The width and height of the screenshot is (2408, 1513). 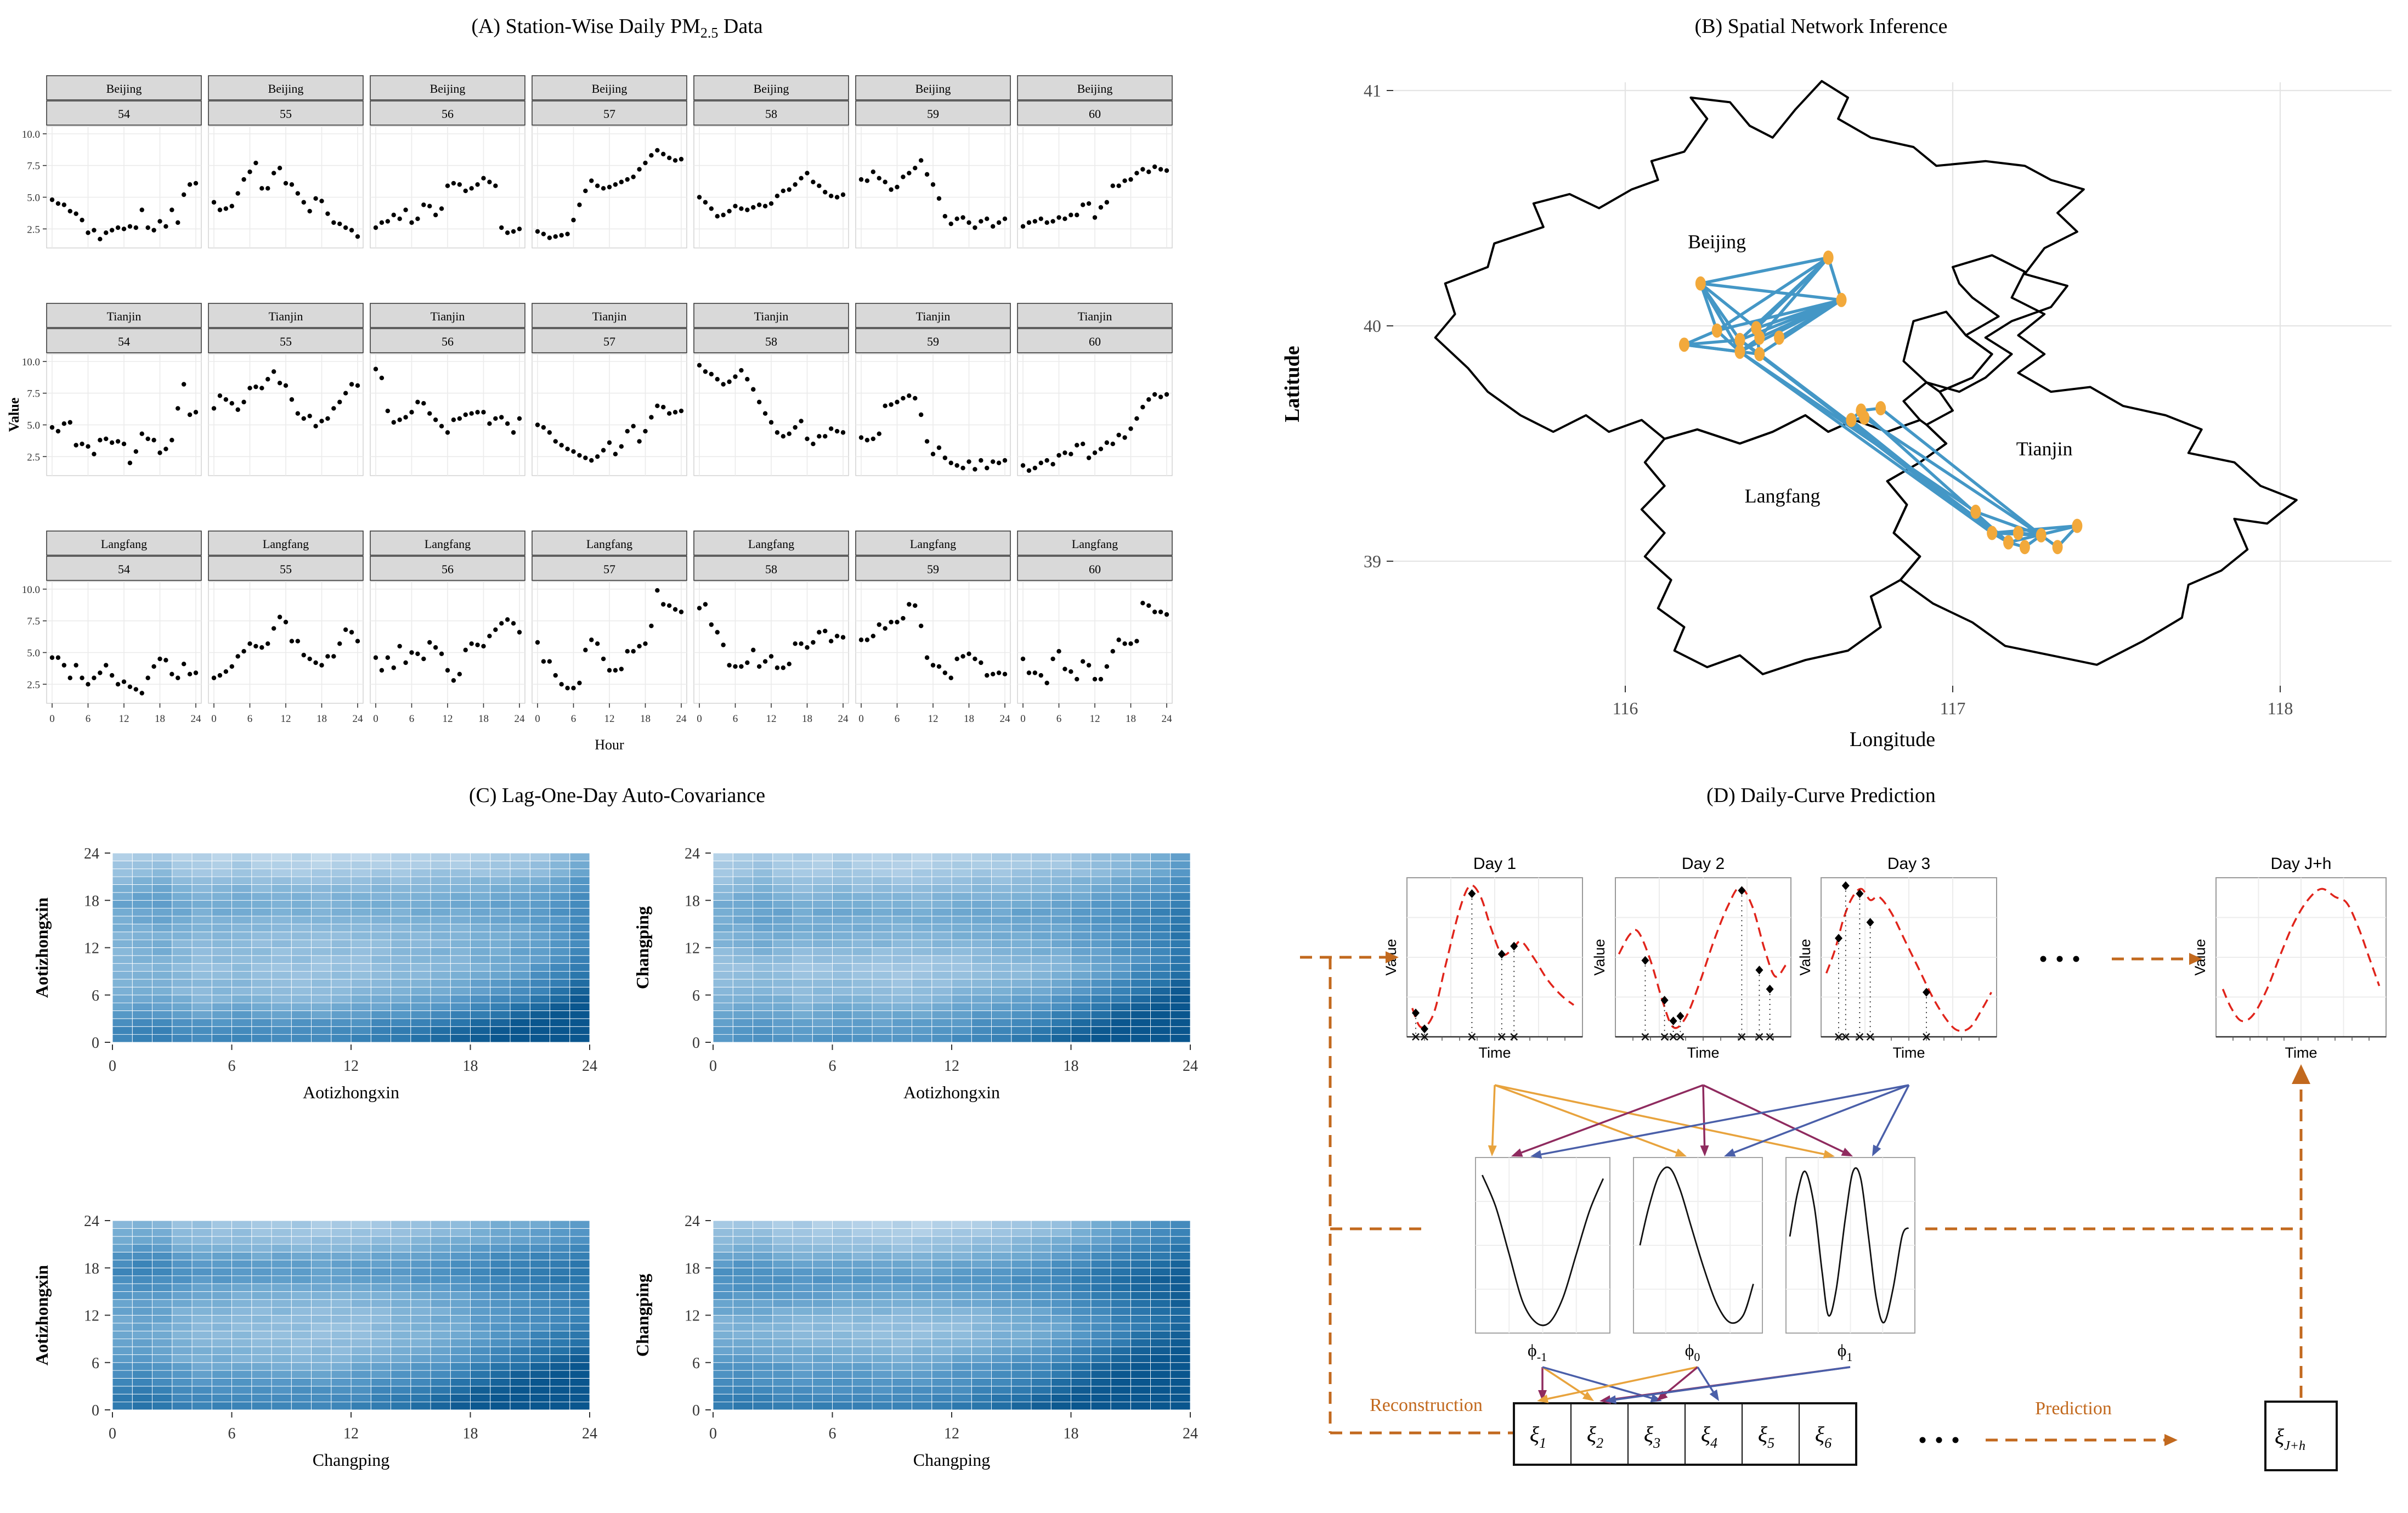 I want to click on facet-strip-day-label: 57, so click(x=609, y=341).